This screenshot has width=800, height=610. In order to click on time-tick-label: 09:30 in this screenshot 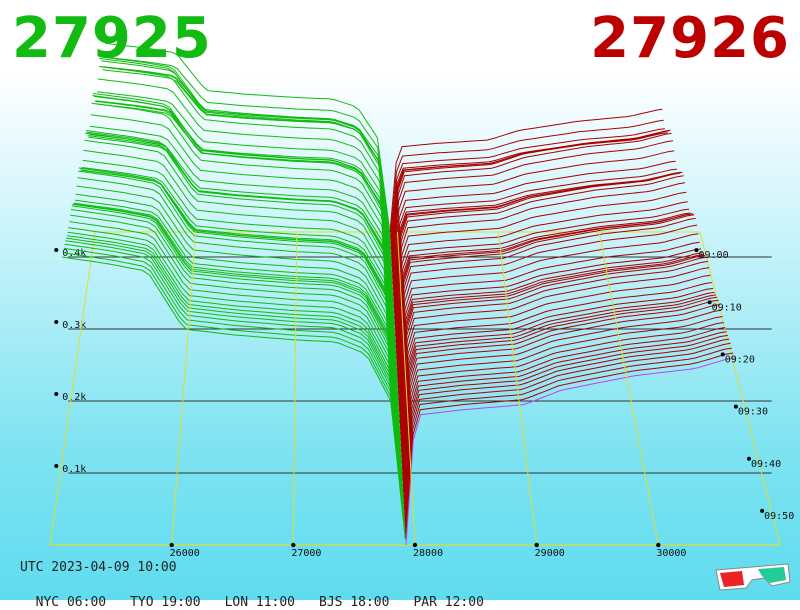, I will do `click(753, 412)`.